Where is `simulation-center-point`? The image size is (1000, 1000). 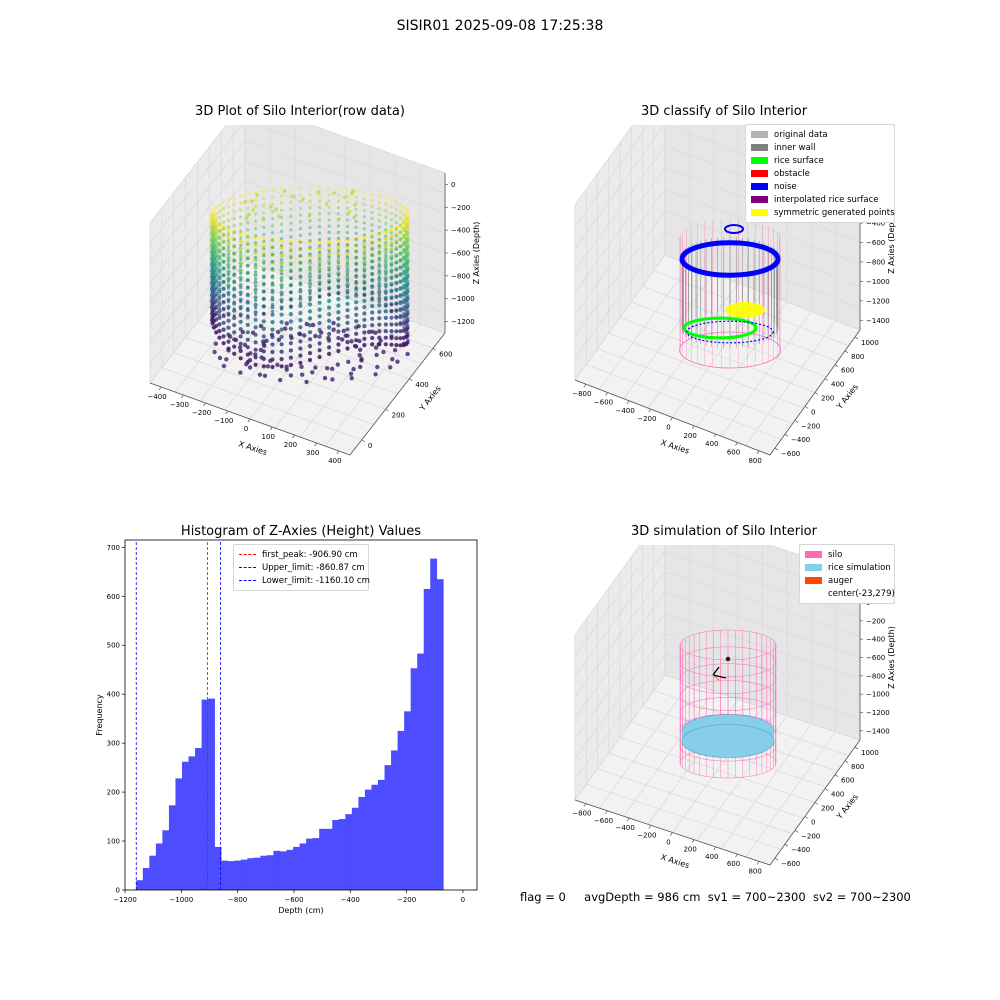 simulation-center-point is located at coordinates (728, 659).